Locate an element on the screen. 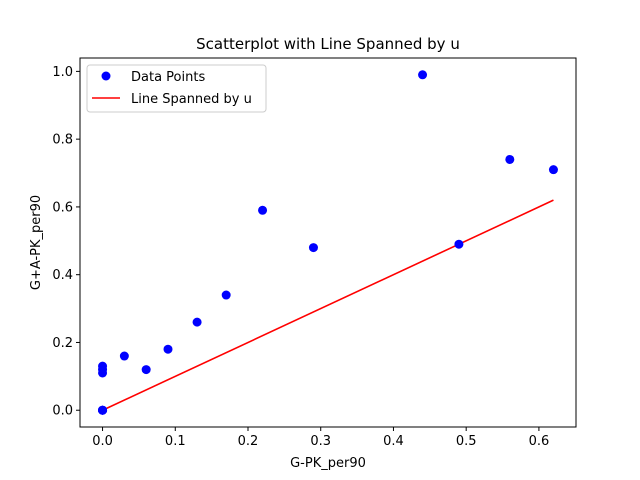 The width and height of the screenshot is (640, 480). x-tick-label: 0.0 is located at coordinates (102, 441).